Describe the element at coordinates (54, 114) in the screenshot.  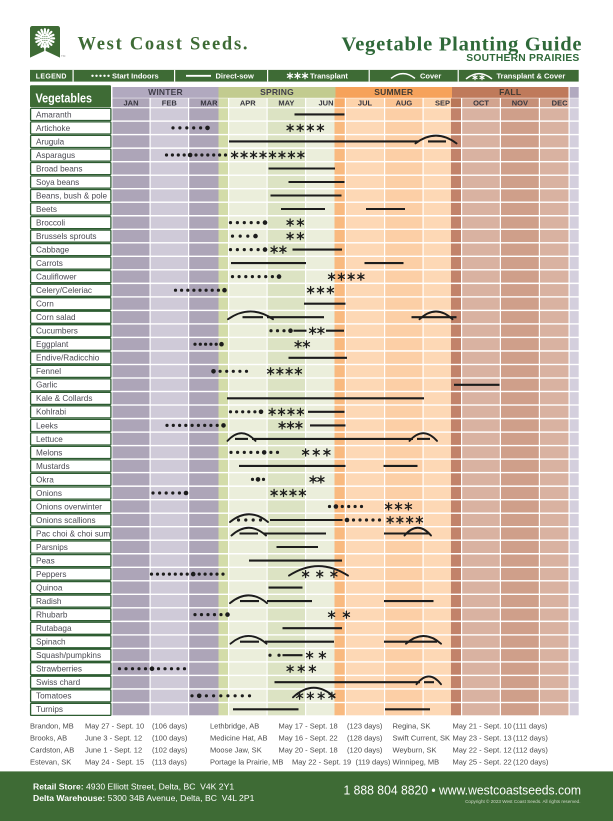
I see `svg-text: Amaranth` at that location.